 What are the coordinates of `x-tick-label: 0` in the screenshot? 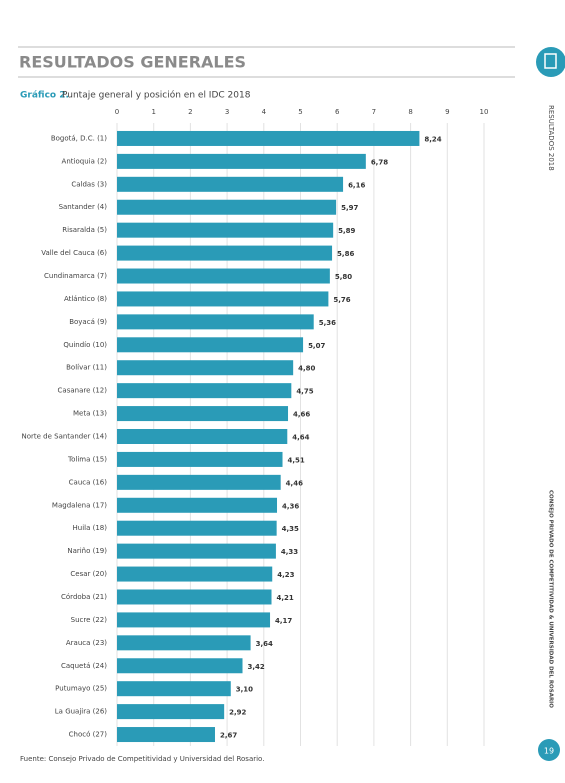 It's located at (117, 112).